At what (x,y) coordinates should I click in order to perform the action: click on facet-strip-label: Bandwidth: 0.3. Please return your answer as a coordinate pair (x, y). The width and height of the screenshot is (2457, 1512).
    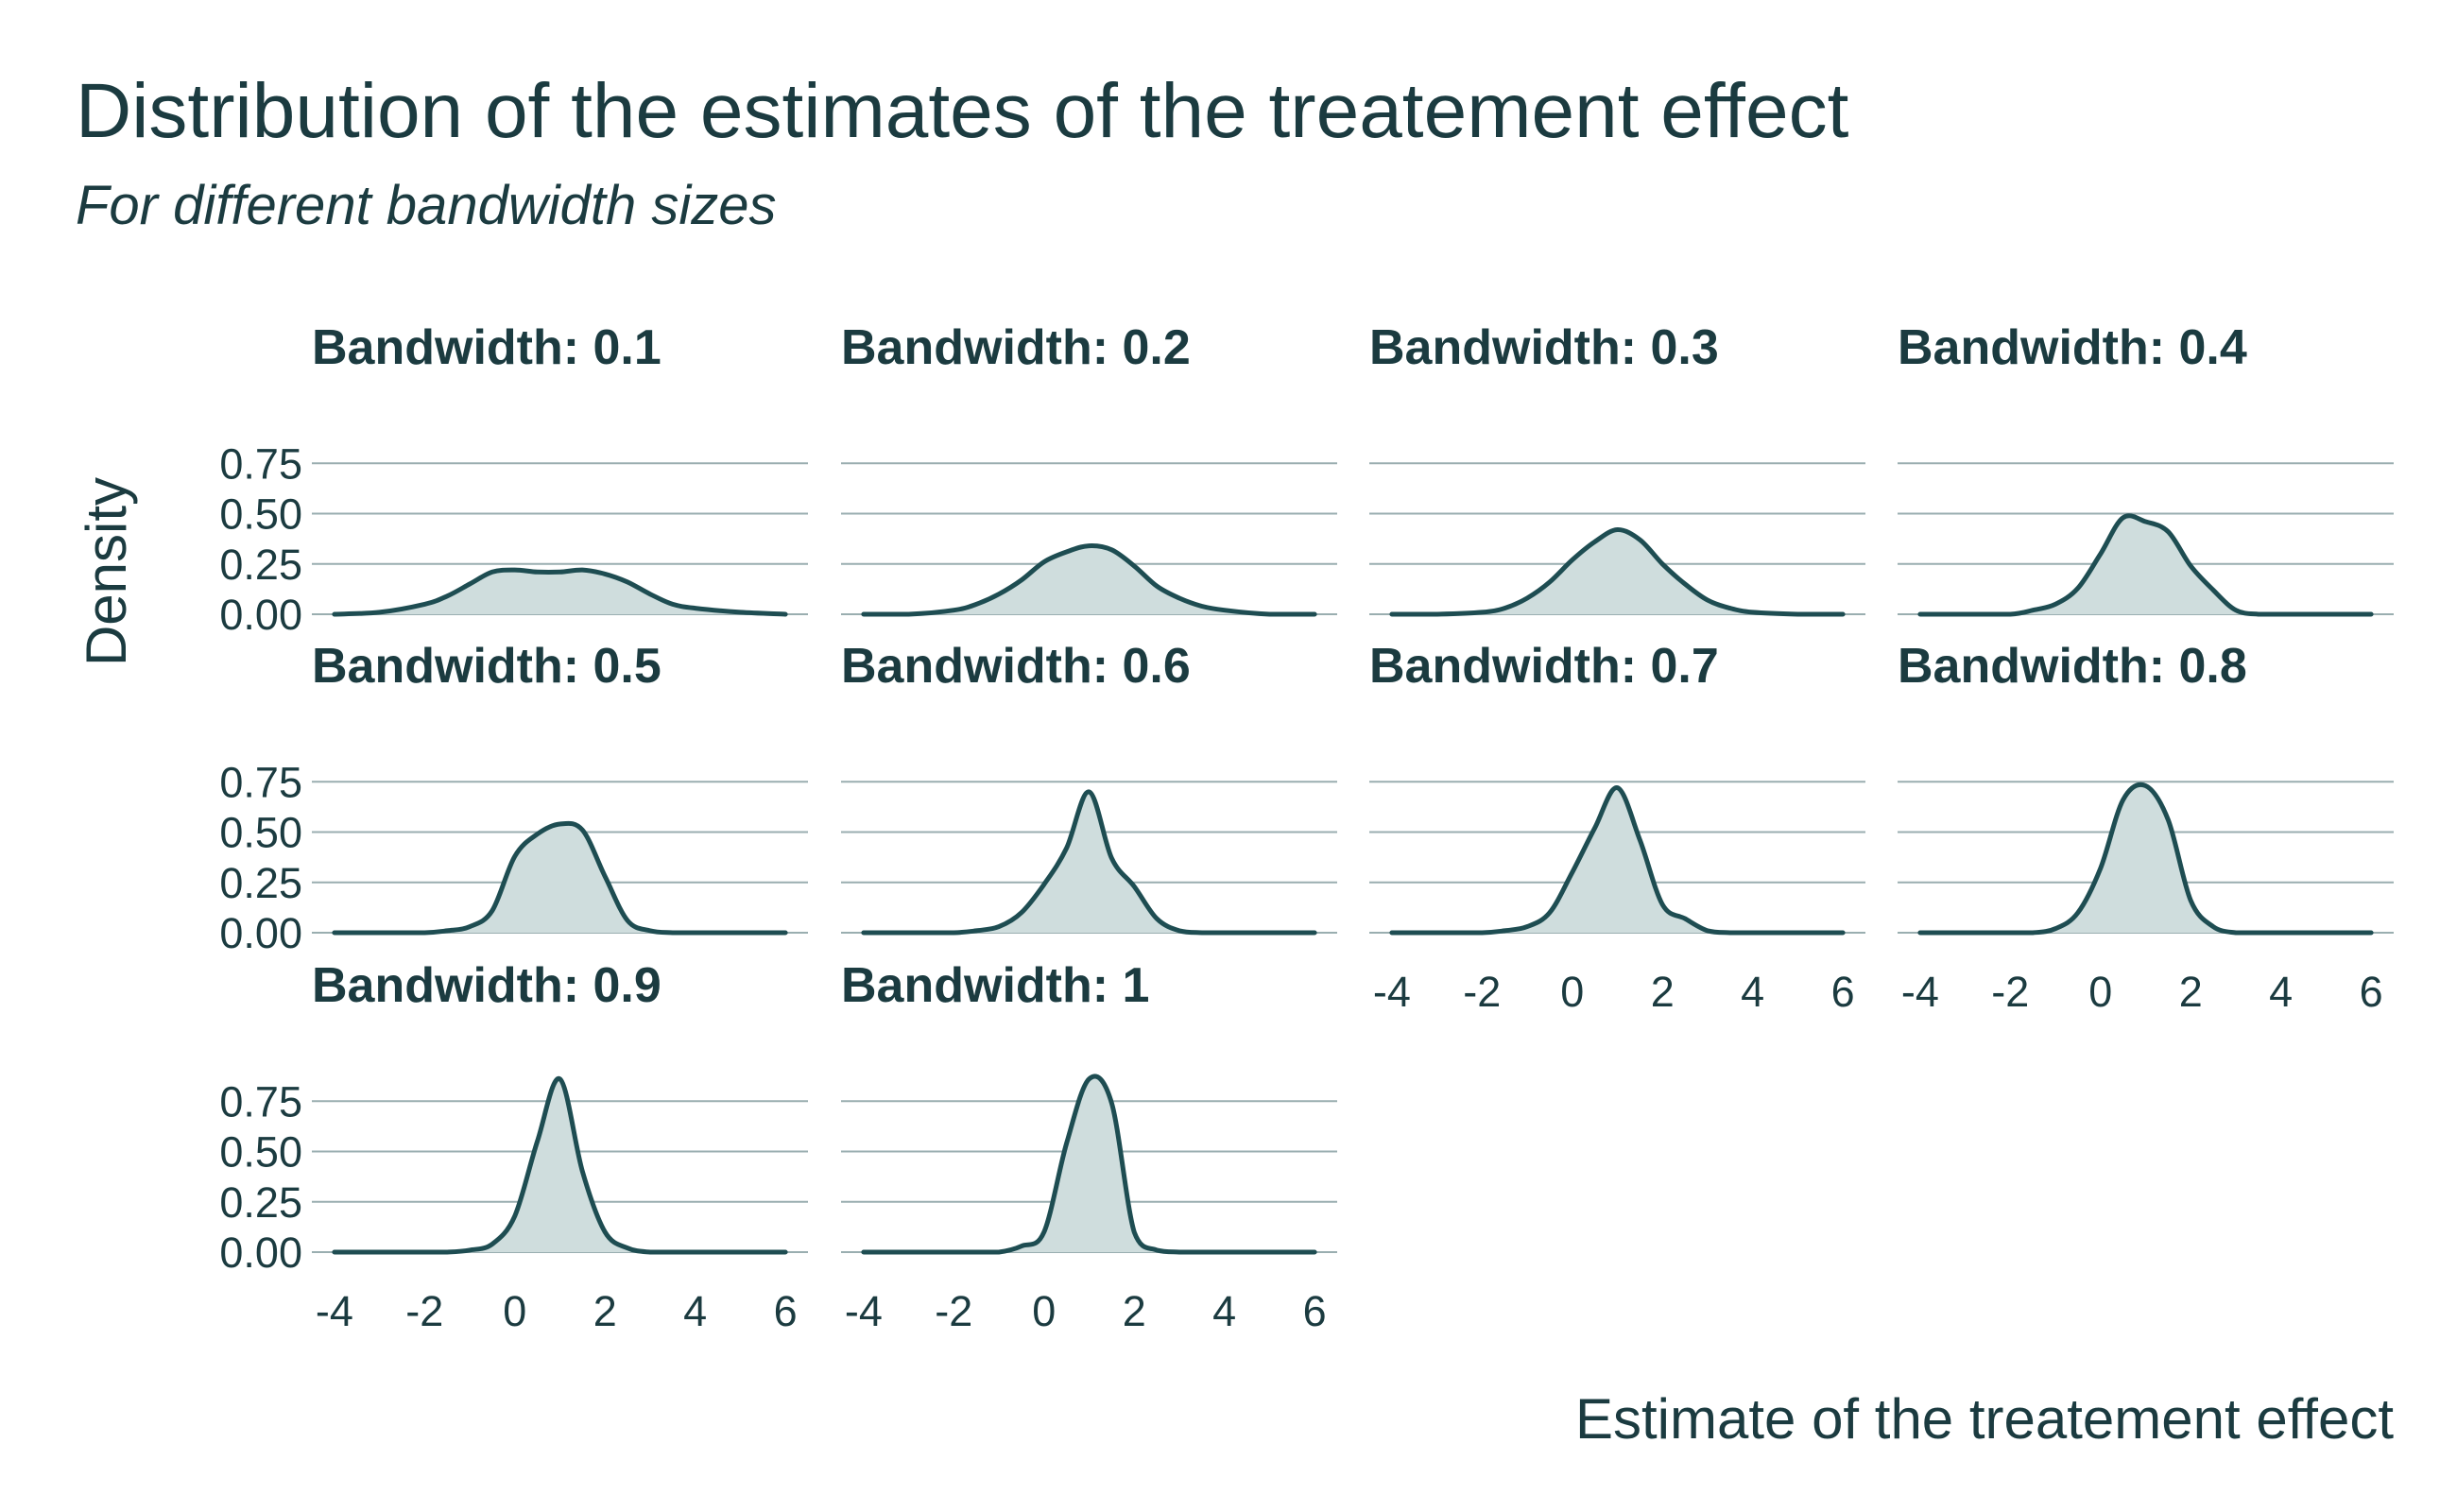
    Looking at the image, I should click on (1544, 347).